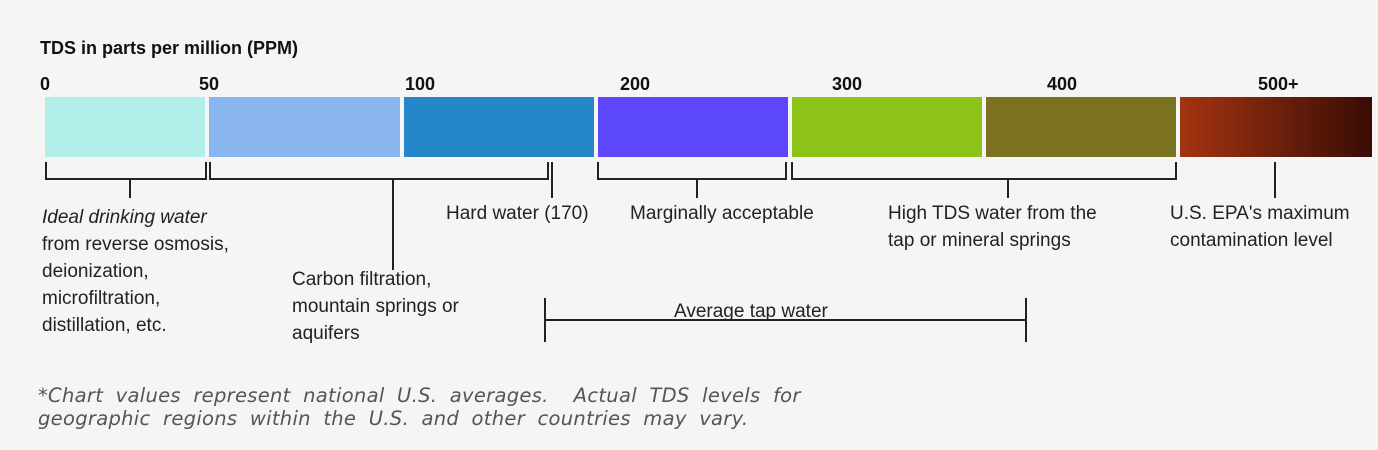 The image size is (1378, 450). I want to click on label-ideal-line5: distillation, etc., so click(104, 325).